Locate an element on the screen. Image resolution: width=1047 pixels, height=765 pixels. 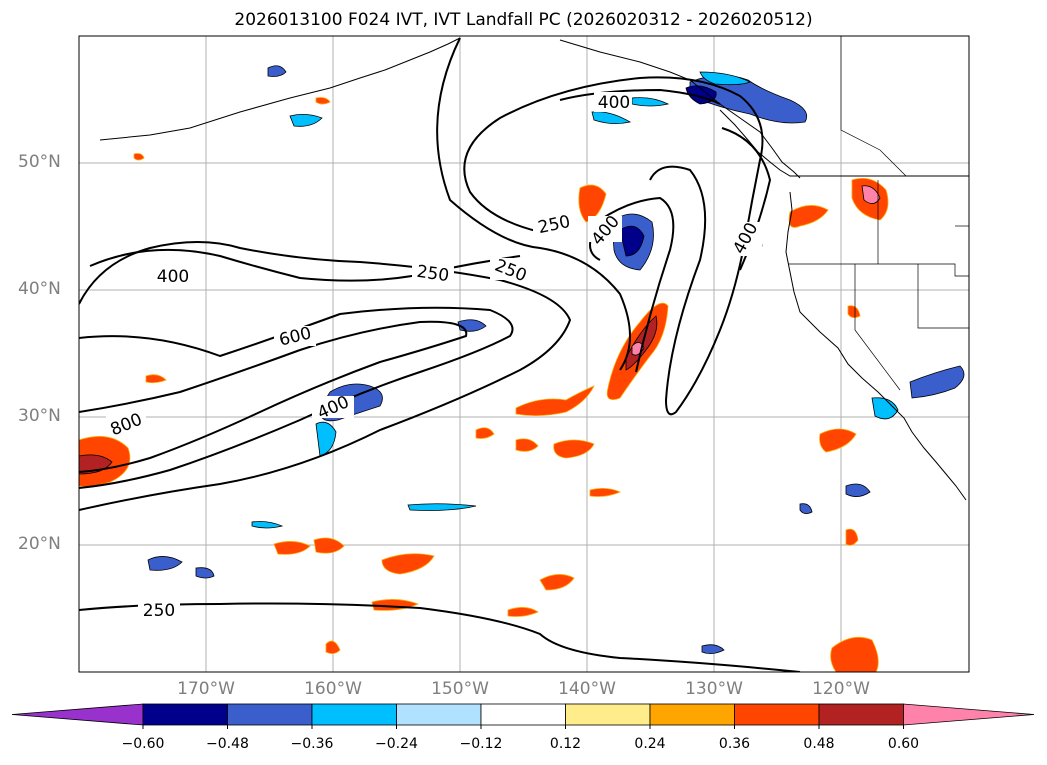
colorbar-ticks is located at coordinates (523, 727).